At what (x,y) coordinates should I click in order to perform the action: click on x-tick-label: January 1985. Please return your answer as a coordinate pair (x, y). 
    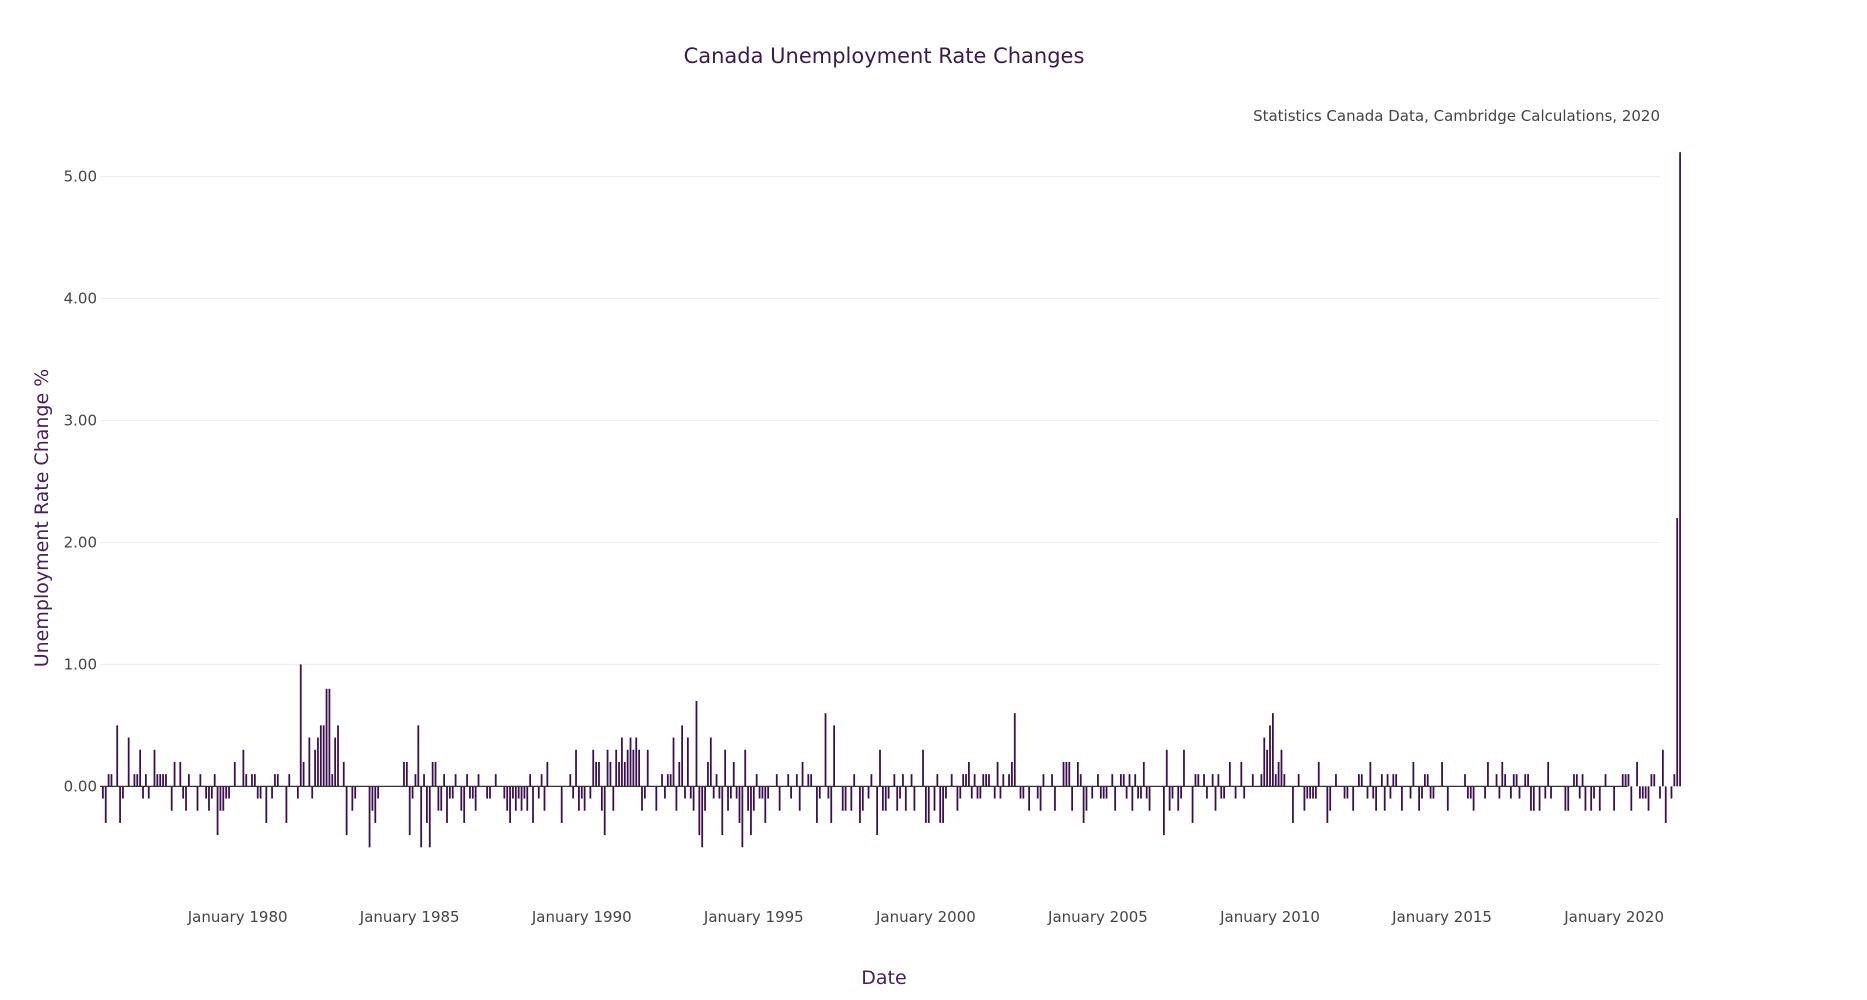
    Looking at the image, I should click on (409, 917).